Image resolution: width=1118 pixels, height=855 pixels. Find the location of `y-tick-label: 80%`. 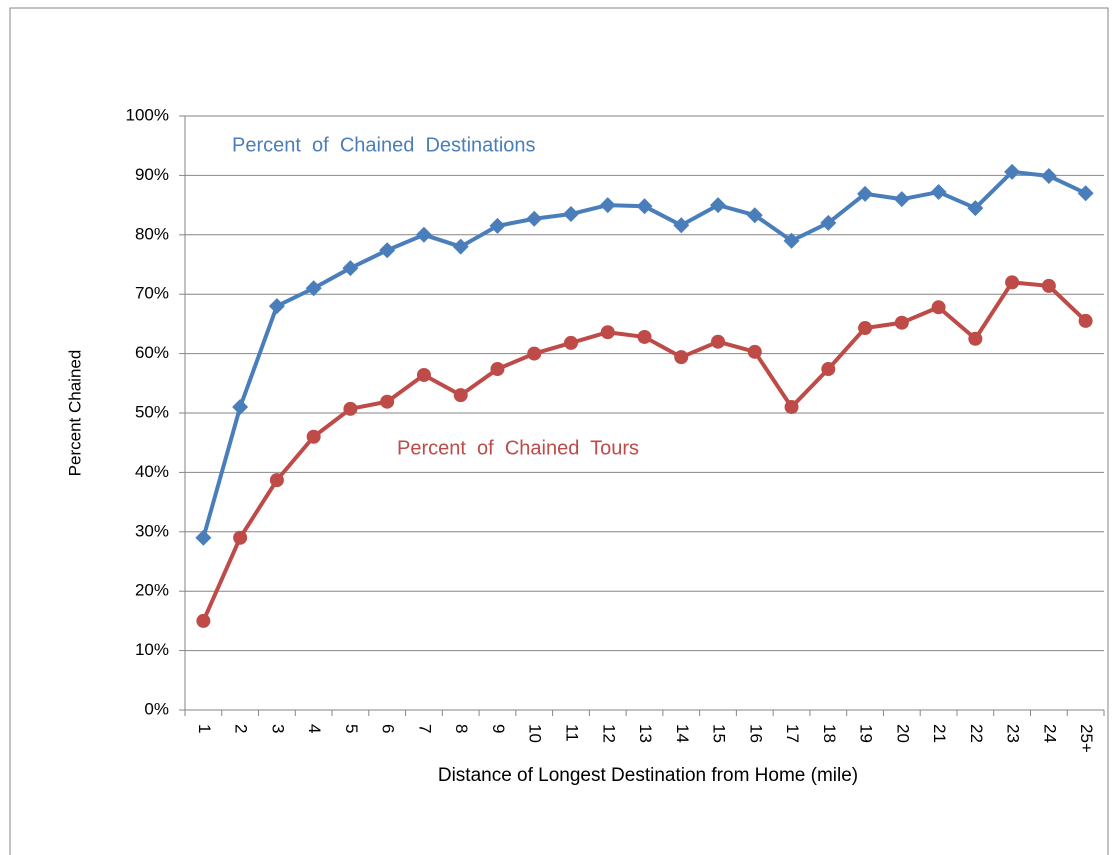

y-tick-label: 80% is located at coordinates (152, 233).